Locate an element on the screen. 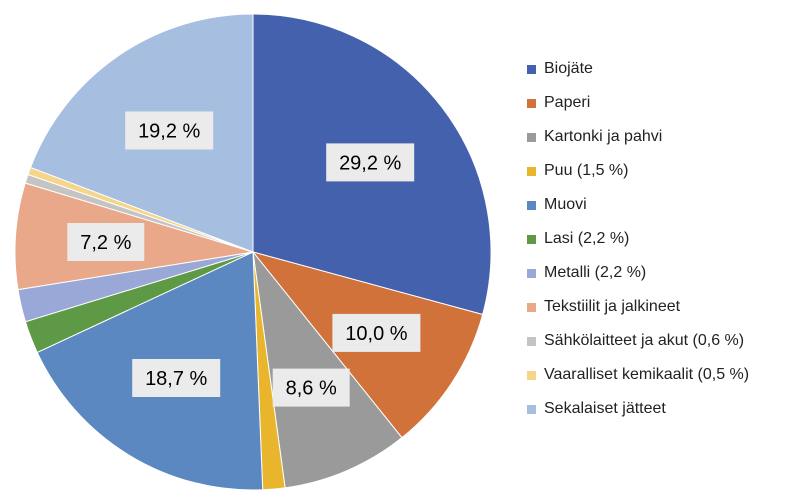 The width and height of the screenshot is (800, 503). legend-item-vaaralliset-kemikaalit-0-5: Vaaralliset kemikaalit (0,5 %) is located at coordinates (638, 375).